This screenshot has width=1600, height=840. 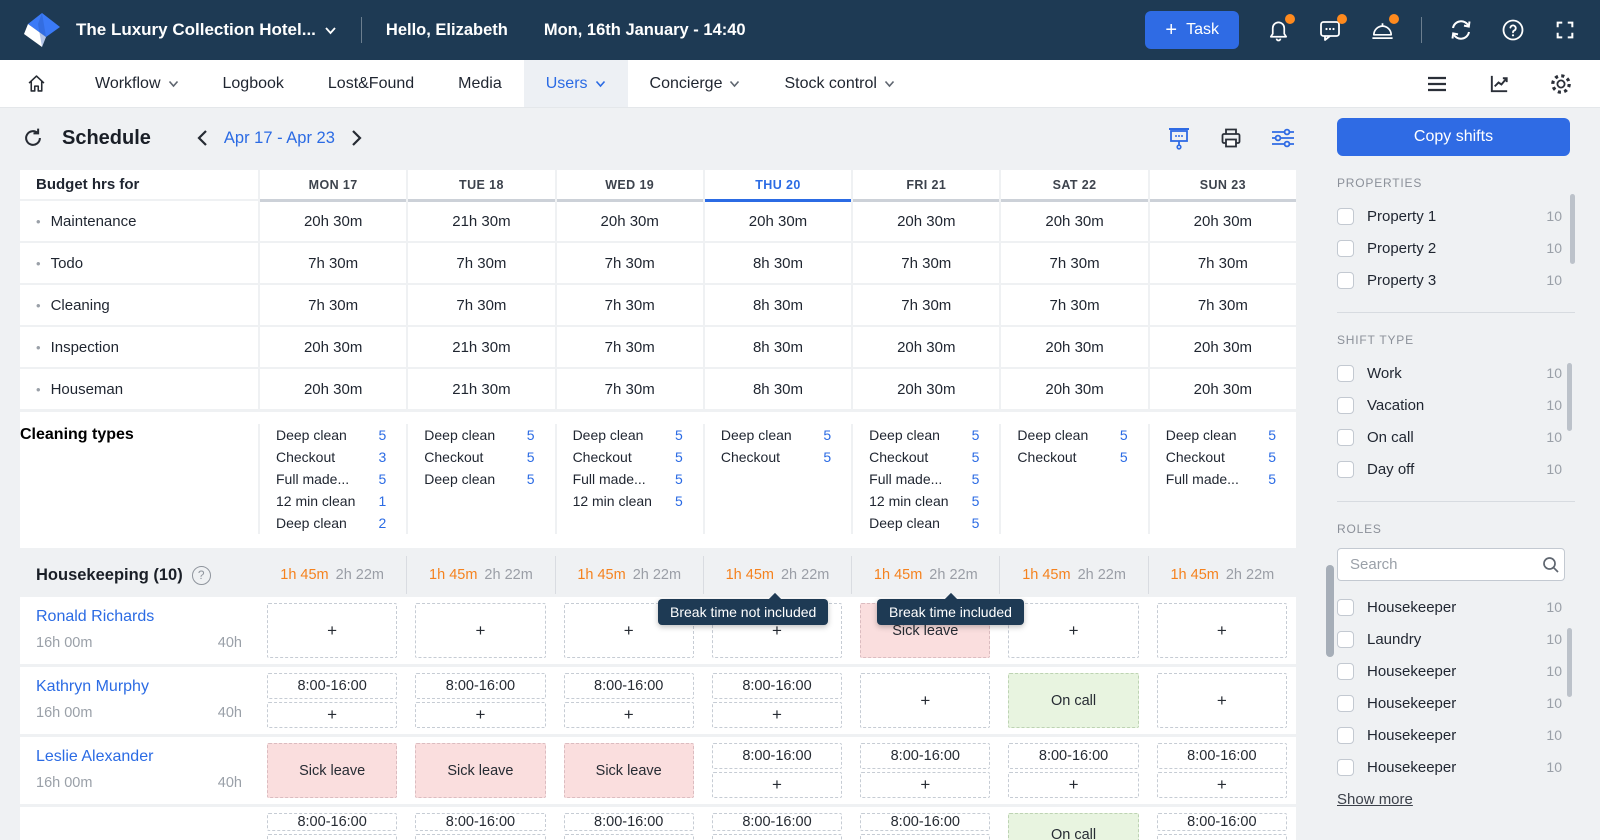 I want to click on nav-item-logbook: Logbook, so click(x=253, y=83).